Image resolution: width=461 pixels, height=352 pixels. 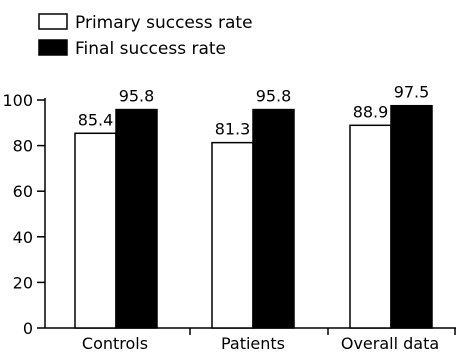 I want to click on y-tick-label: 20, so click(x=23, y=282).